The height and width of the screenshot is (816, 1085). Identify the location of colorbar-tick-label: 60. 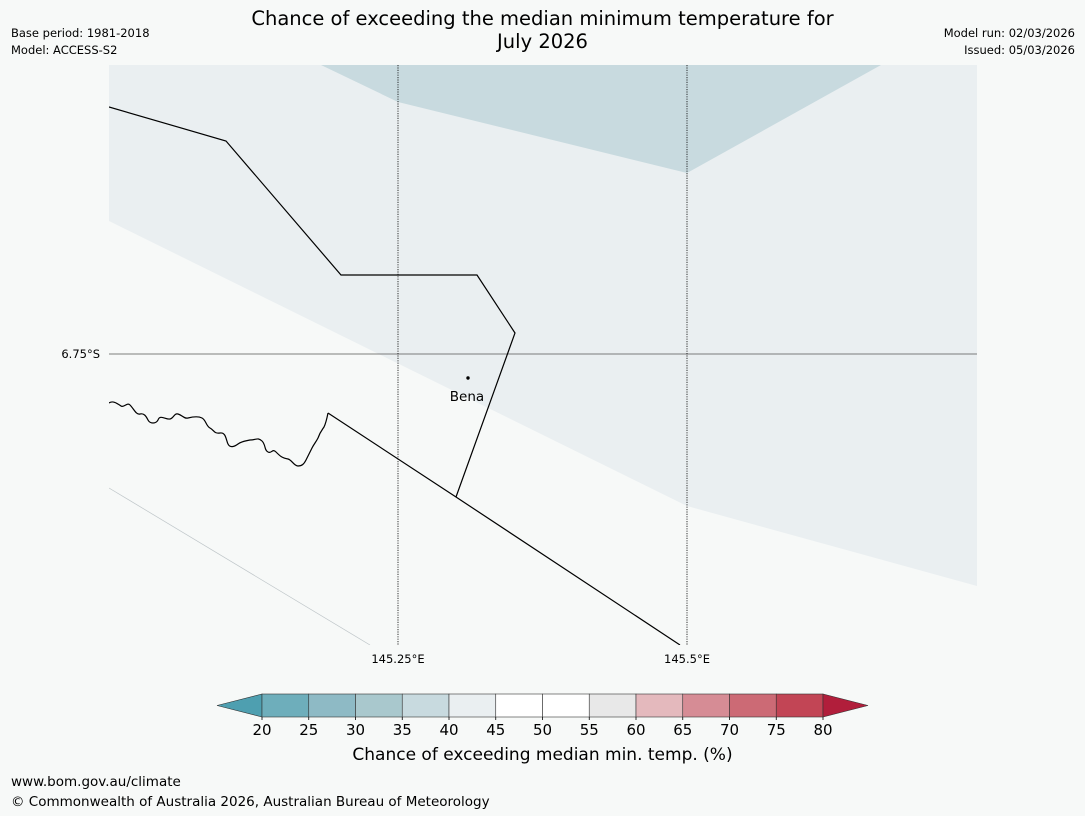
(635, 730).